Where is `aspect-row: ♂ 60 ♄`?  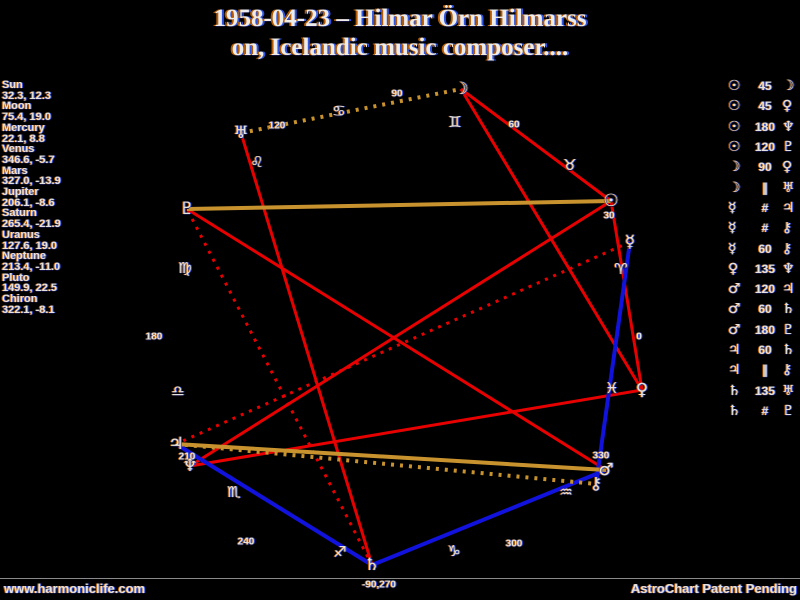 aspect-row: ♂ 60 ♄ is located at coordinates (764, 309).